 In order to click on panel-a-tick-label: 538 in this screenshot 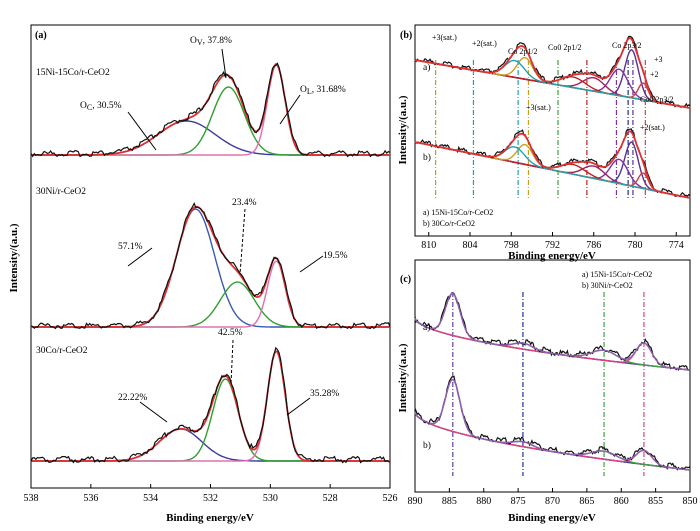, I will do `click(31, 498)`.